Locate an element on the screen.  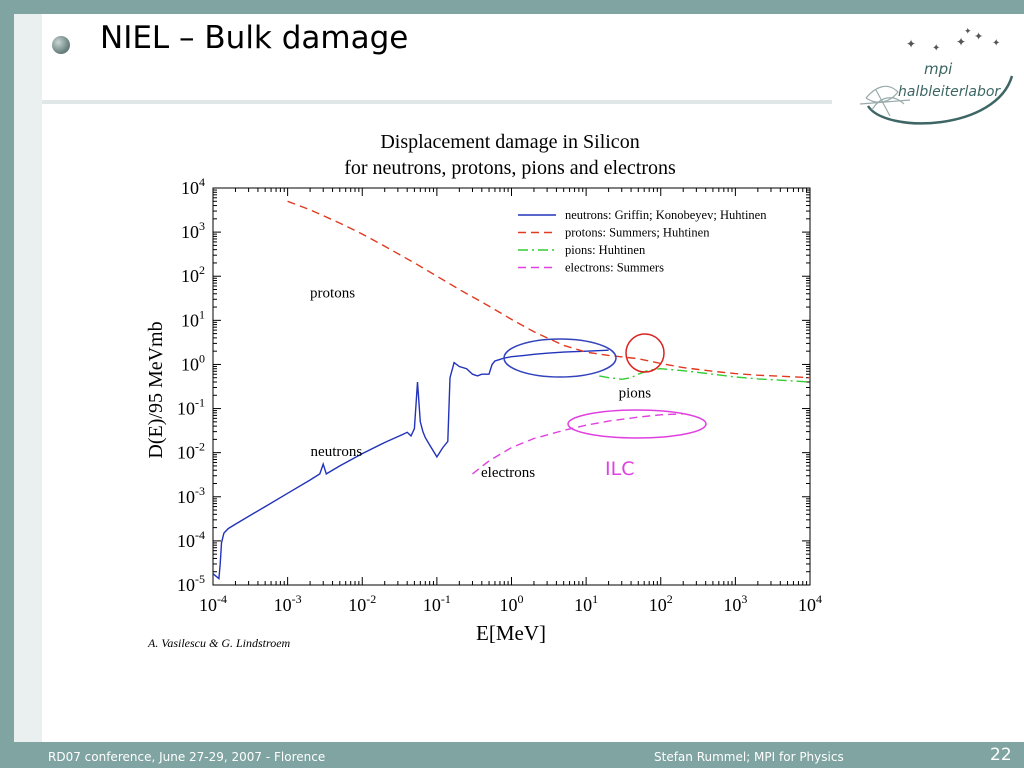
curve-labels: neutrons protons pions electrons is located at coordinates (480, 383).